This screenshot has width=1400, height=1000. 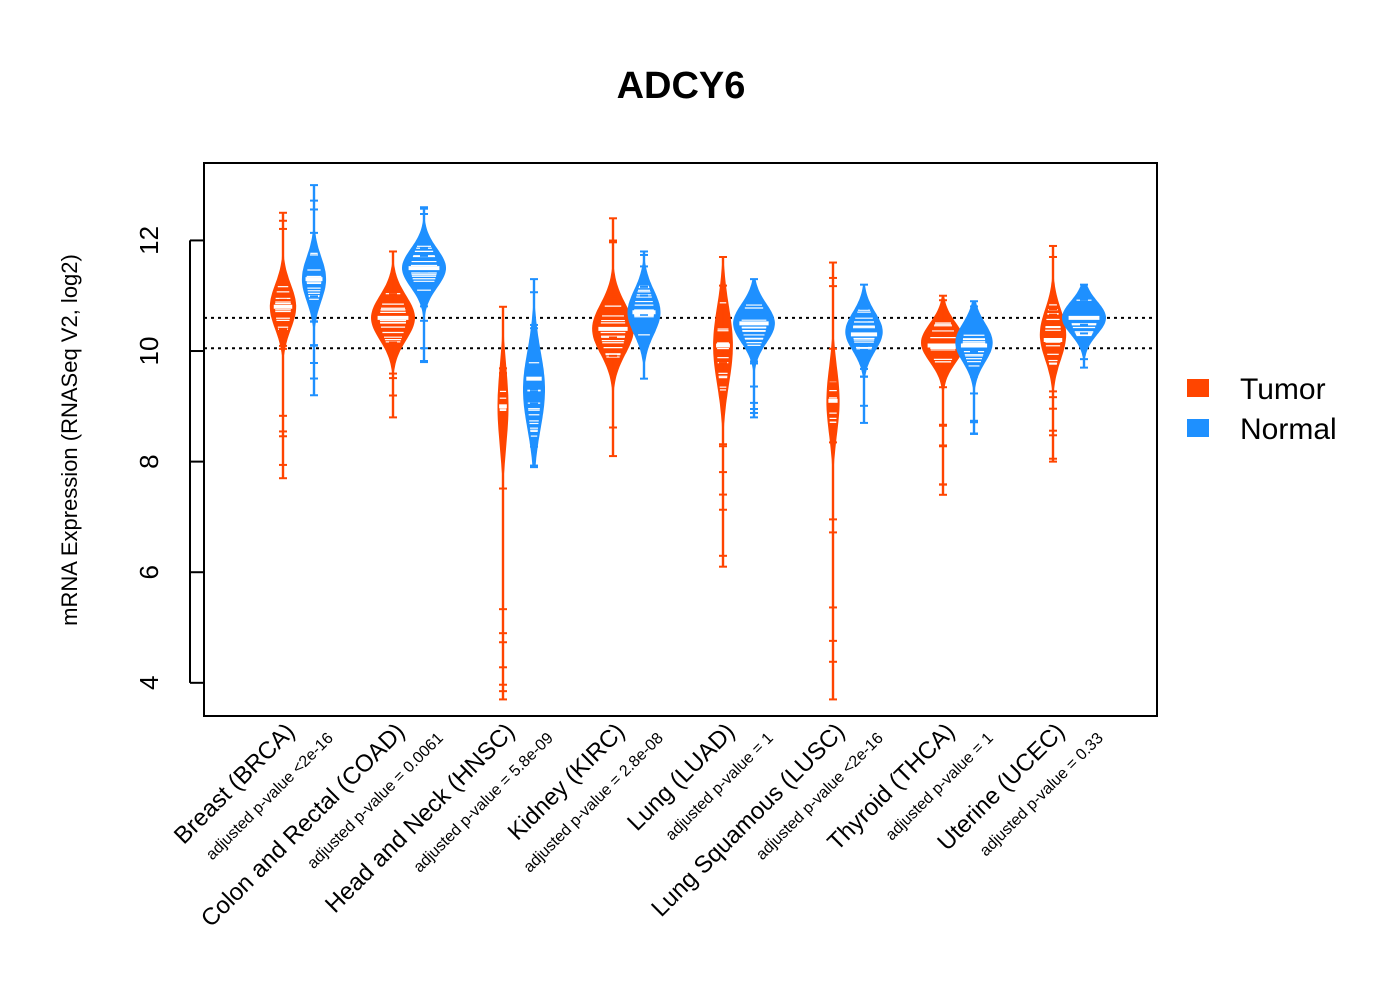 What do you see at coordinates (681, 86) in the screenshot?
I see `chart-title: ADCY6` at bounding box center [681, 86].